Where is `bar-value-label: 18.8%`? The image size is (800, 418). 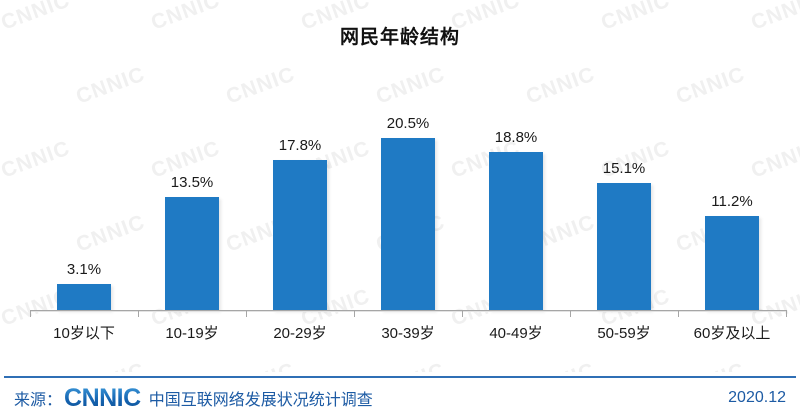
bar-value-label: 18.8% is located at coordinates (516, 137).